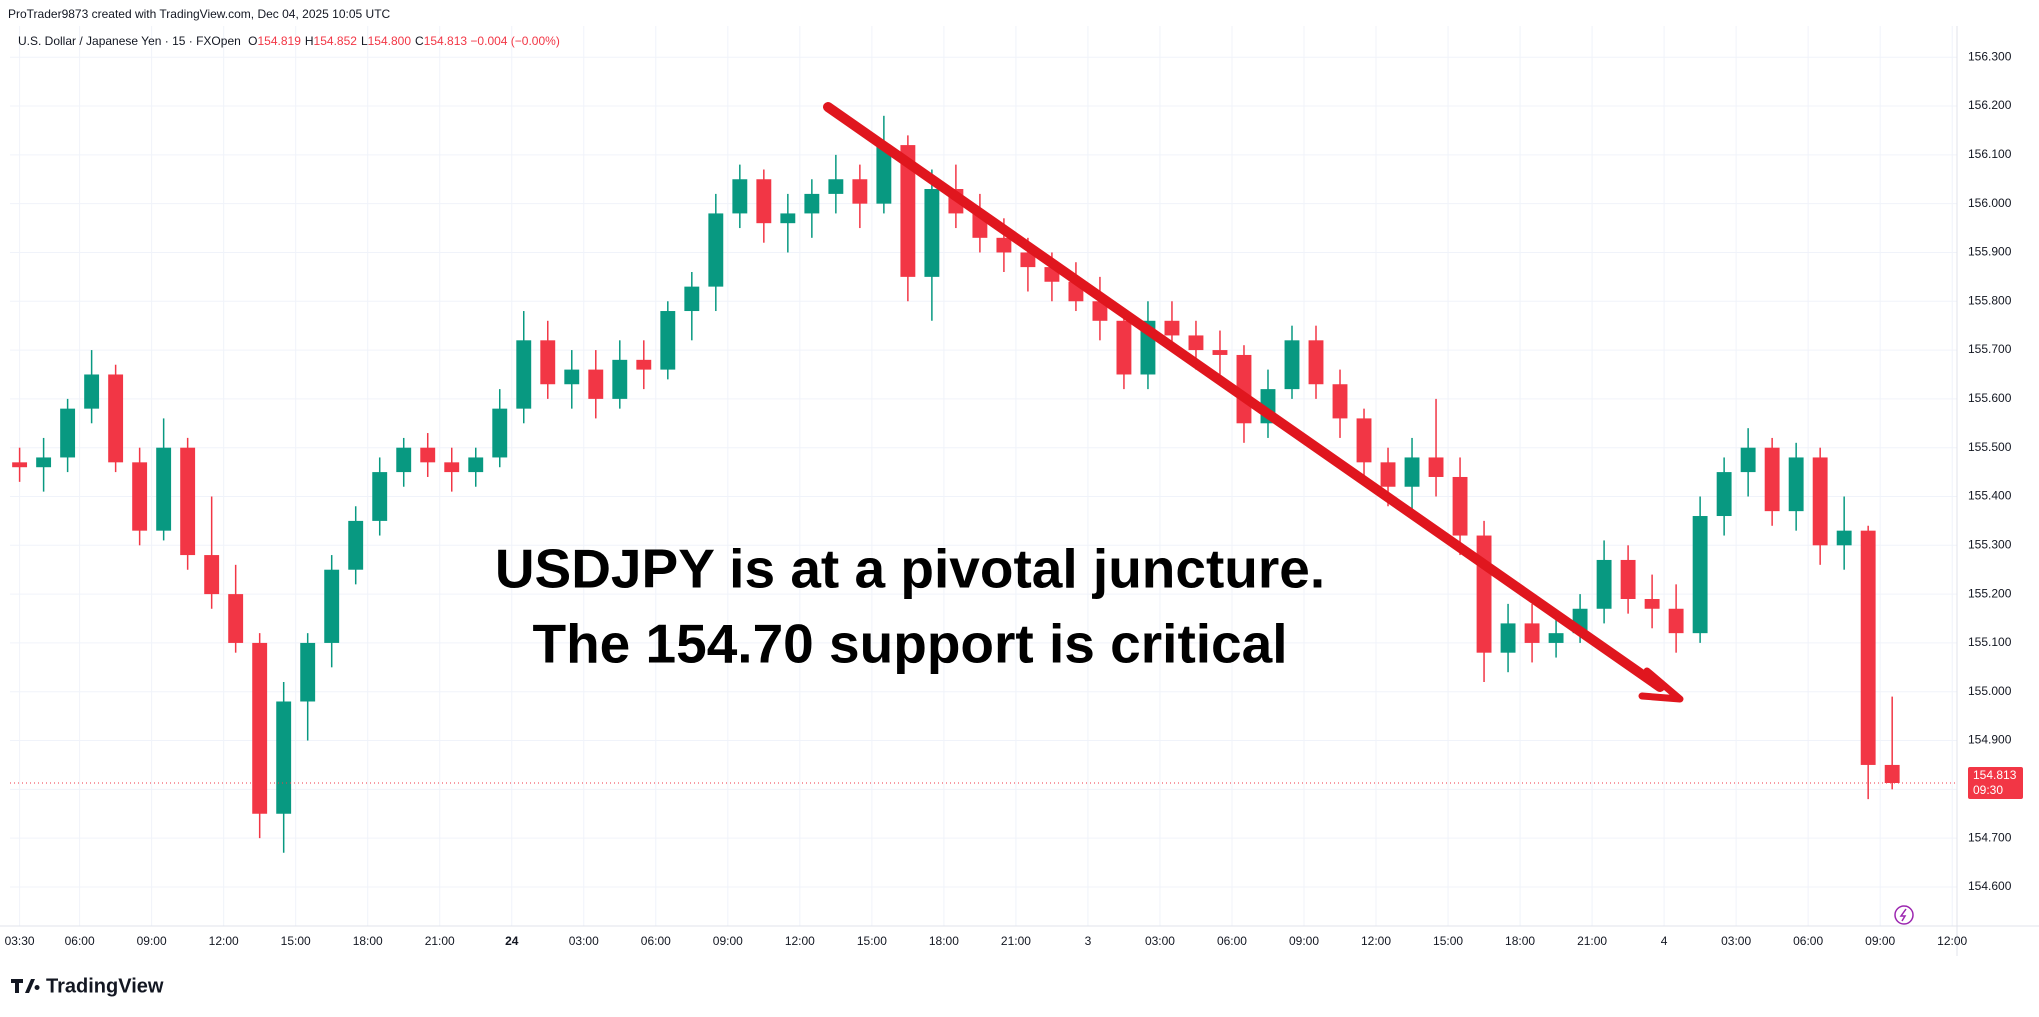  I want to click on arrow-head, so click(1661, 685).